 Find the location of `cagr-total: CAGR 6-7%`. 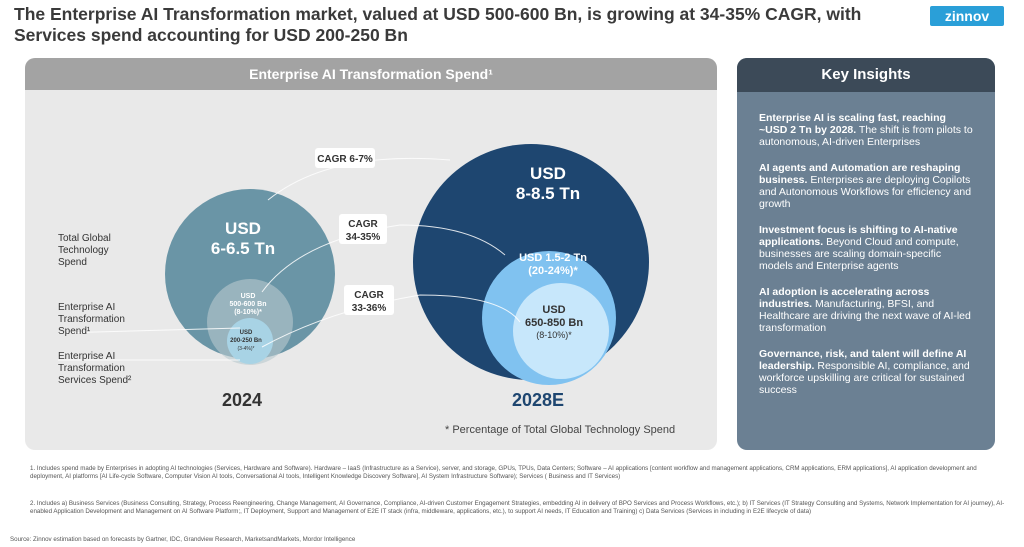

cagr-total: CAGR 6-7% is located at coordinates (345, 159).